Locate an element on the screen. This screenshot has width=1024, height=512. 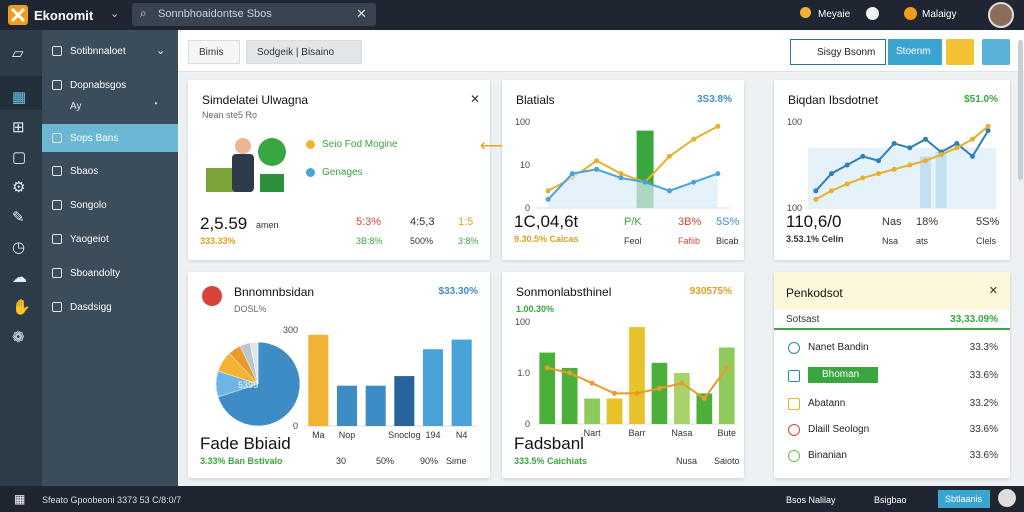
big-number: 110,6/0 is located at coordinates (814, 221).